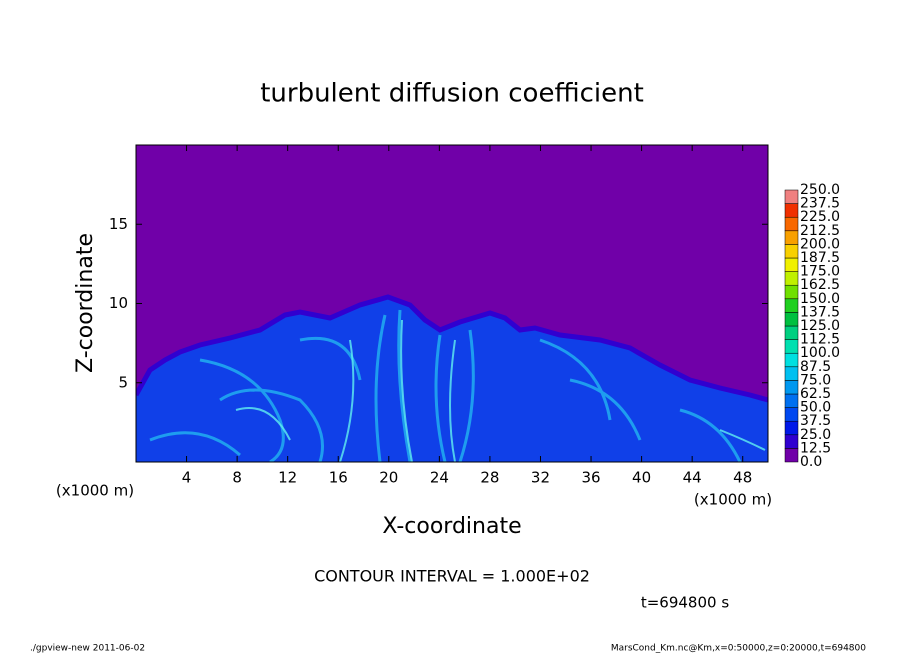 This screenshot has height=654, width=904. I want to click on colorbar-label: 187.5, so click(820, 258).